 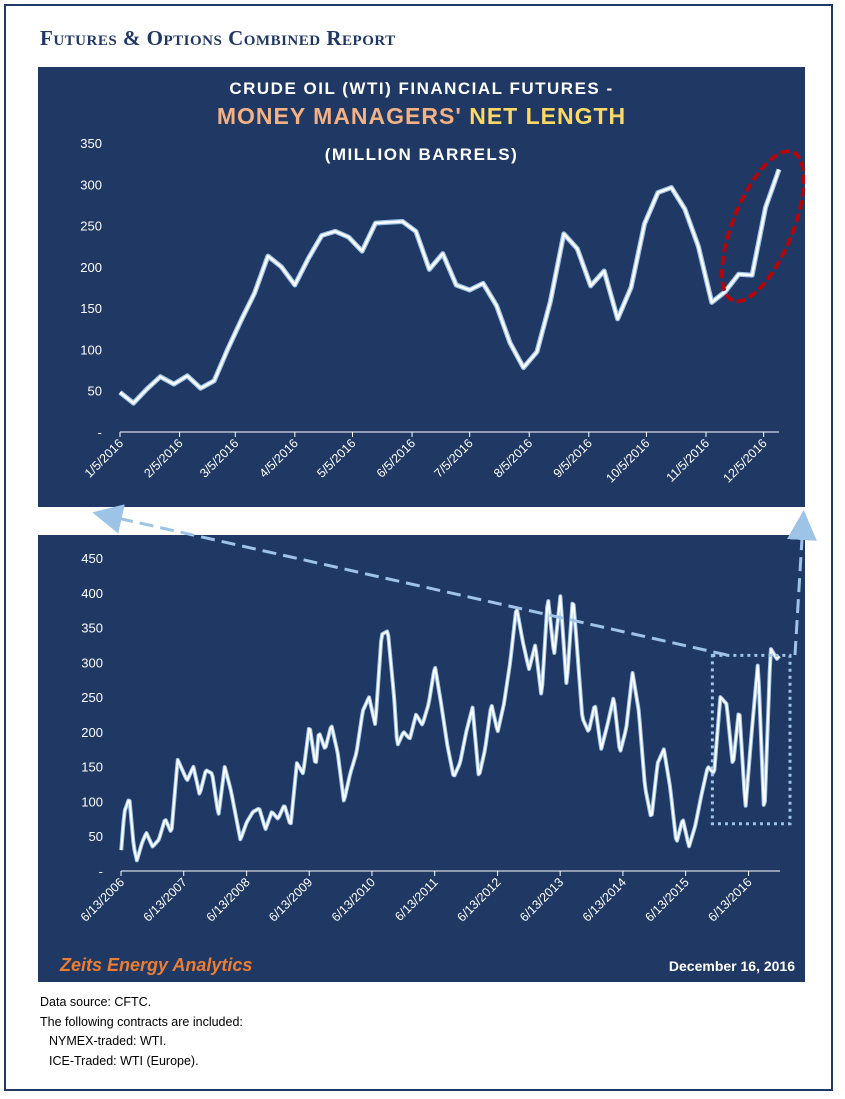 What do you see at coordinates (100, 432) in the screenshot?
I see `top-y-tick-label: -` at bounding box center [100, 432].